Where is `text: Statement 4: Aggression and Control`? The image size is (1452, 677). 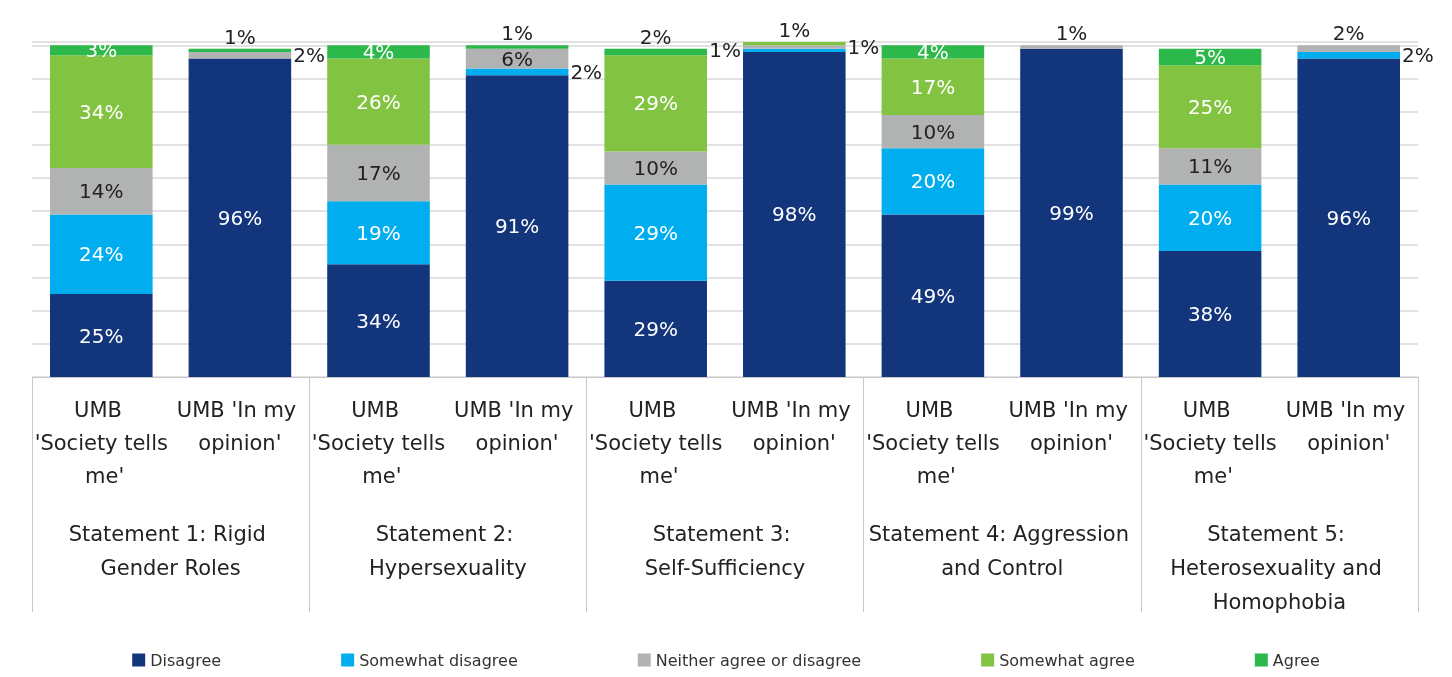 text: Statement 4: Aggression and Control is located at coordinates (1002, 551).